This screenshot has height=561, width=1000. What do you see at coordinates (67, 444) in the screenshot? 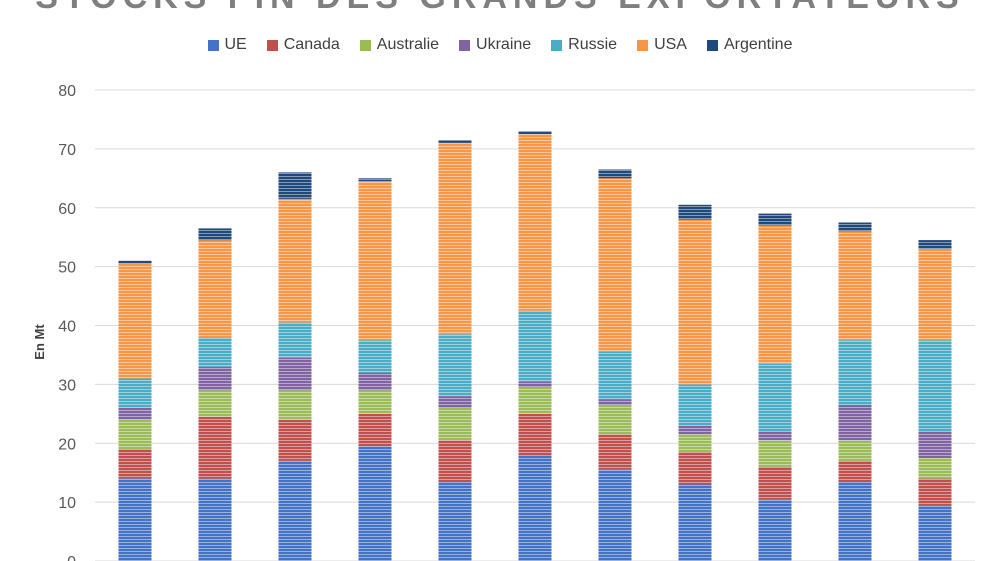
I see `y-tick-label: 20` at bounding box center [67, 444].